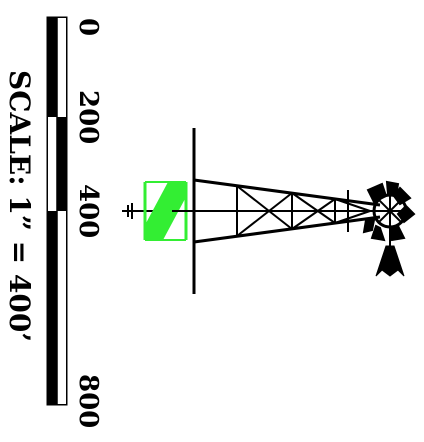 The width and height of the screenshot is (424, 442). What do you see at coordinates (61, 307) in the screenshot?
I see `scale-segment-b3` at bounding box center [61, 307].